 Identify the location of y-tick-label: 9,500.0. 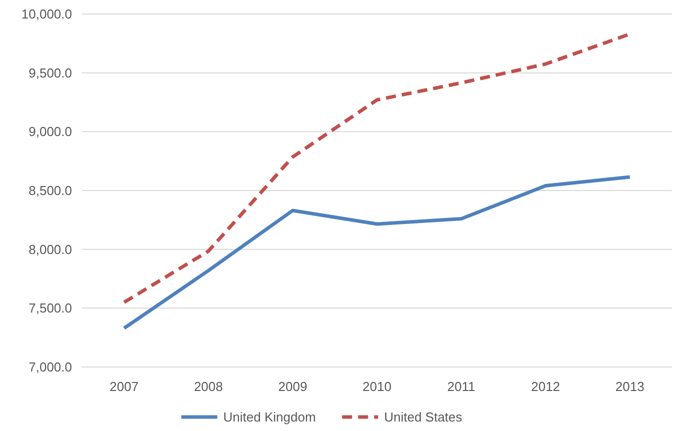
(50, 72).